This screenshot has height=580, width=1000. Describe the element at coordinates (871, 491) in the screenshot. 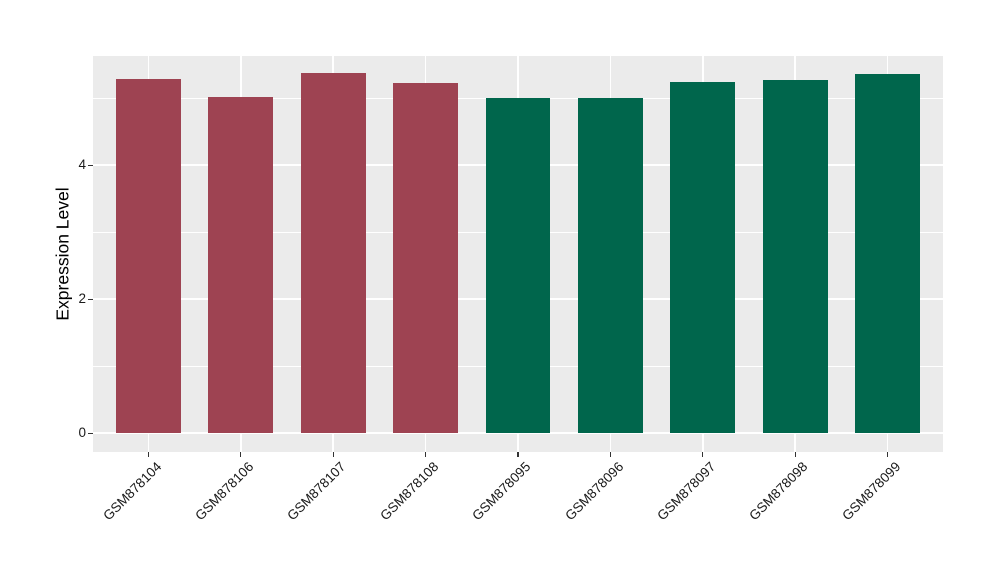

I see `x-tick-label: GSM878099` at that location.